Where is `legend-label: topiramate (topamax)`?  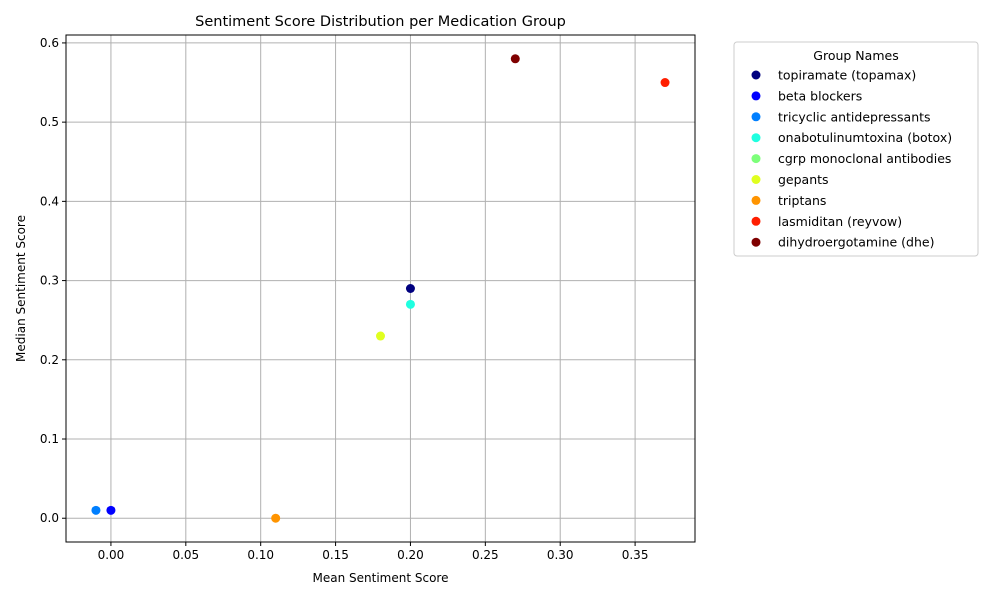 legend-label: topiramate (topamax) is located at coordinates (847, 75).